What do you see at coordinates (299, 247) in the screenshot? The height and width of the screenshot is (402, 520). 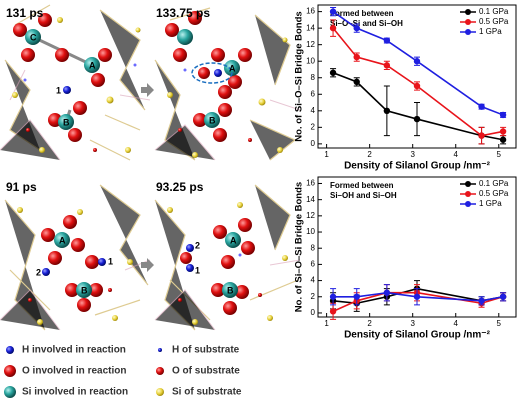 I see `y-axis-label: No. of Si–O–Si Bridge Bonds` at bounding box center [299, 247].